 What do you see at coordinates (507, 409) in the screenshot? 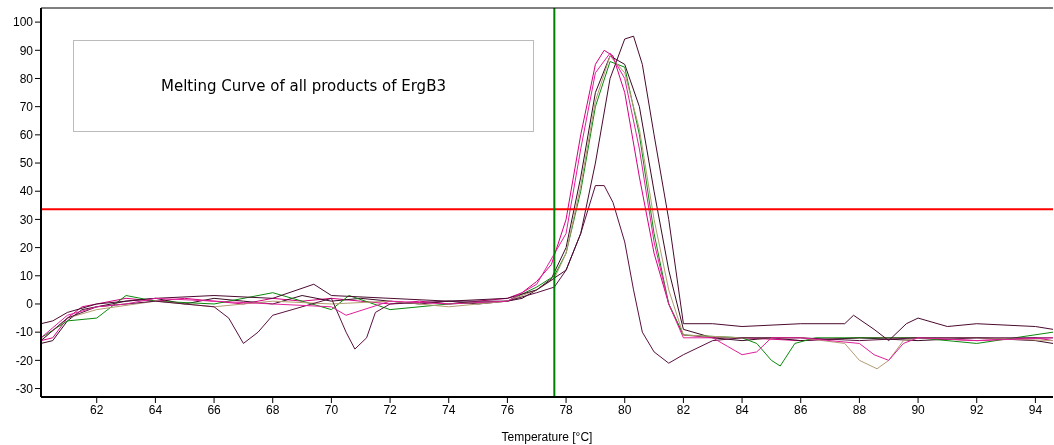
I see `x-tick-label: 76` at bounding box center [507, 409].